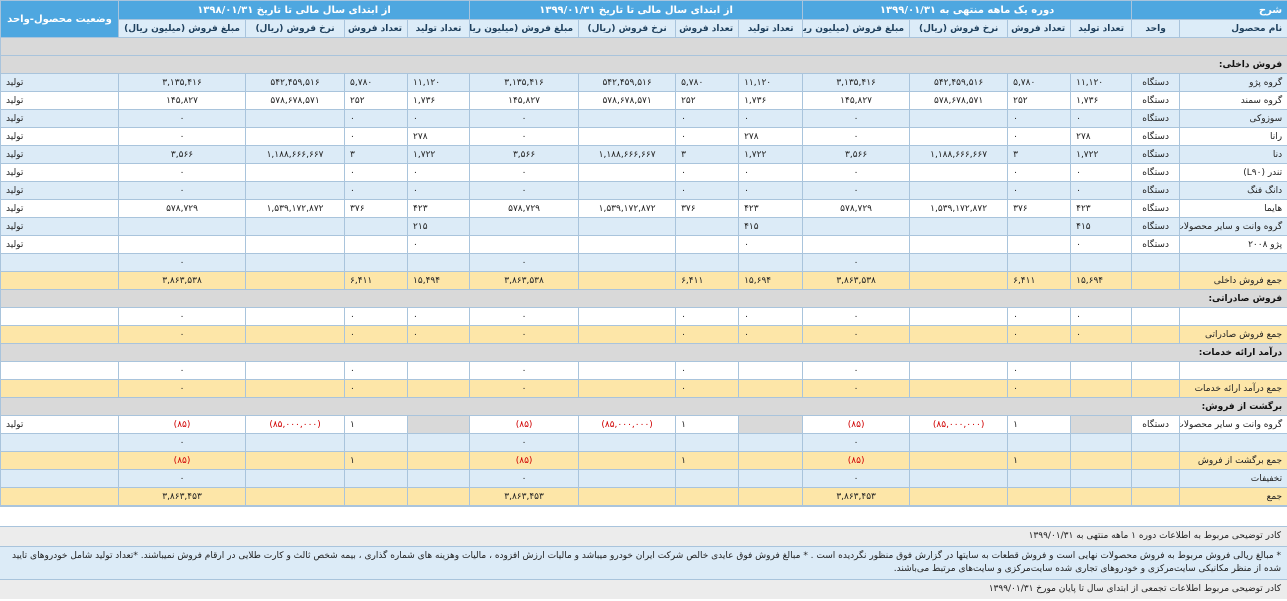 The image size is (1287, 601). I want to click on total-row: جمع درآمد ارائه خدمات ۰ ۰ ۰ ۰ ۰ ۰, so click(643, 388).